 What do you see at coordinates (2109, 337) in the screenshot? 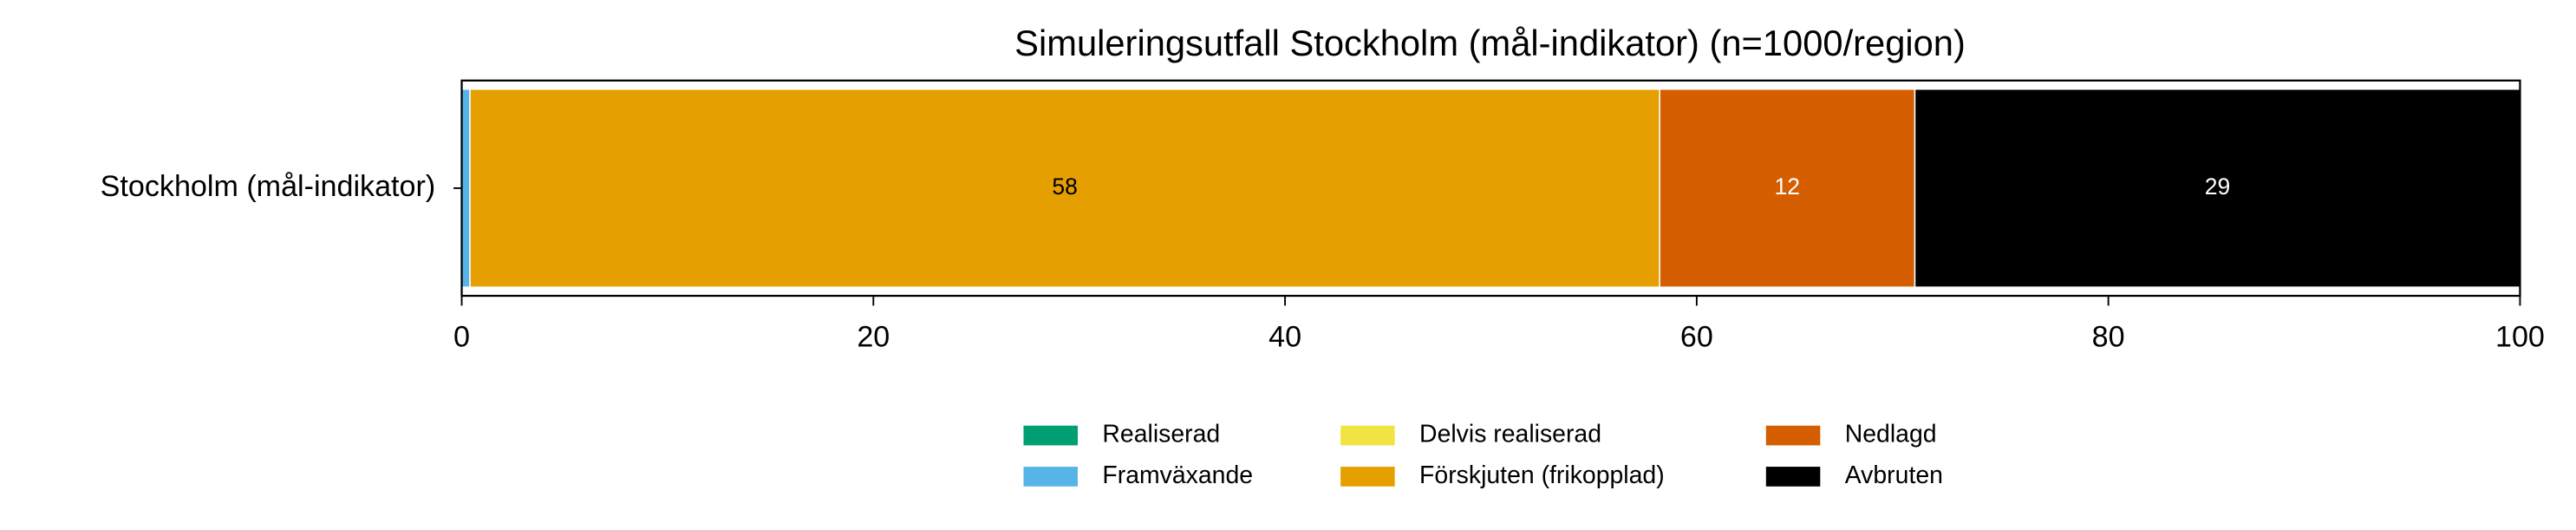
I see `x-tick-label: 80` at bounding box center [2109, 337].